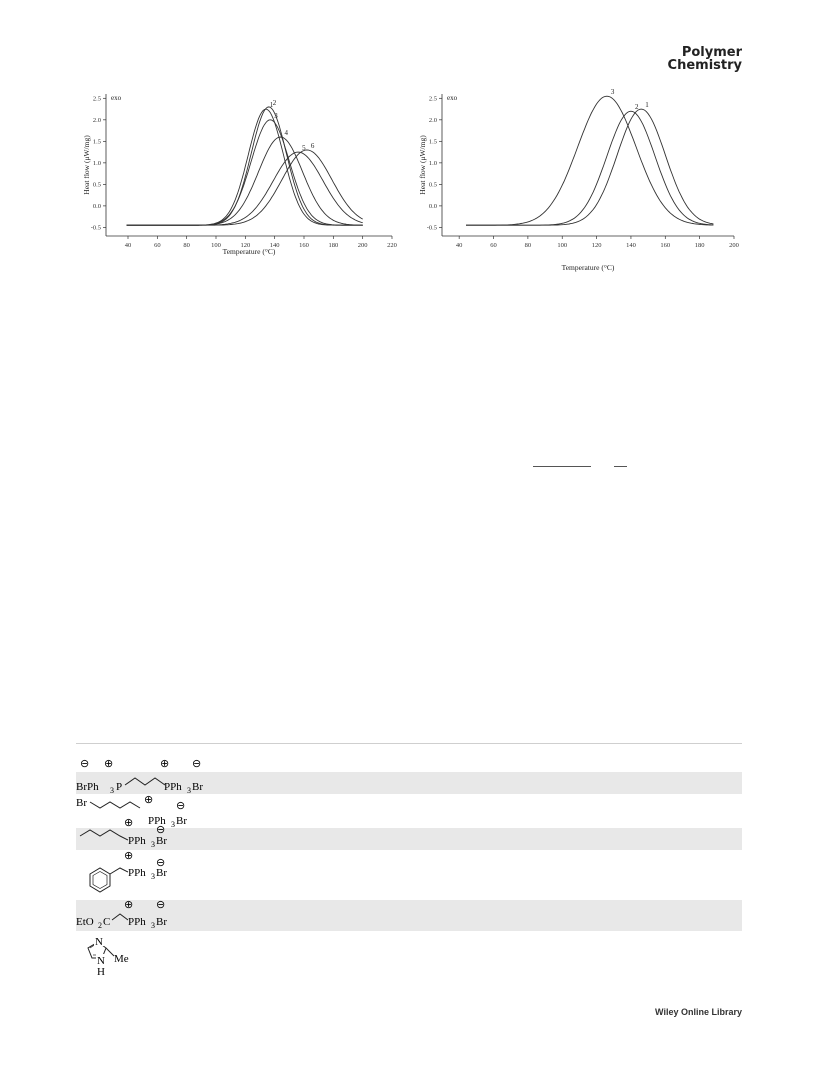 The width and height of the screenshot is (816, 1079). I want to click on svg-text: C, so click(106, 922).